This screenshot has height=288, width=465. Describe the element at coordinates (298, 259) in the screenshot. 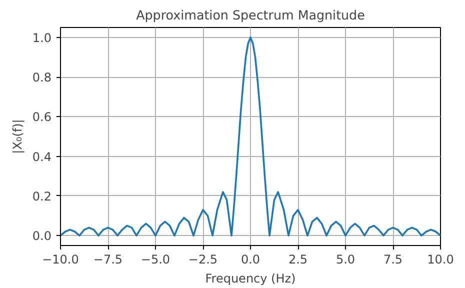

I see `x-tick-label: 2.5` at that location.